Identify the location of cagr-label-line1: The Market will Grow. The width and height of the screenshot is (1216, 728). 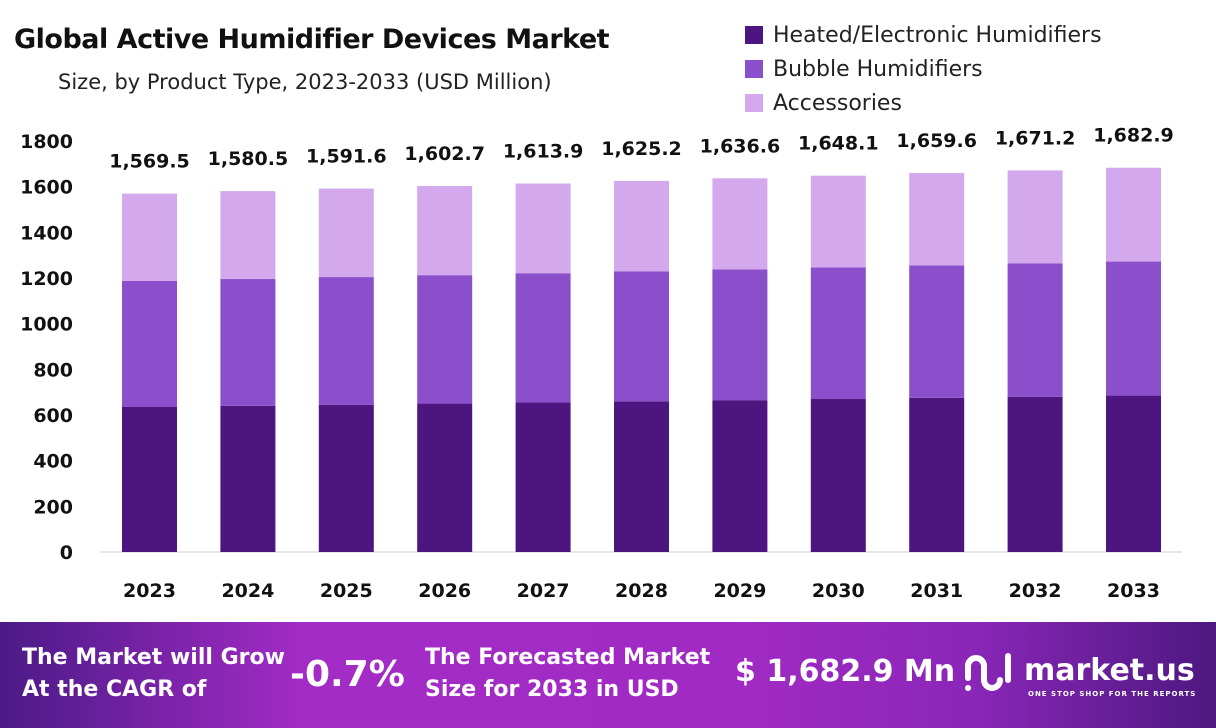
(153, 657).